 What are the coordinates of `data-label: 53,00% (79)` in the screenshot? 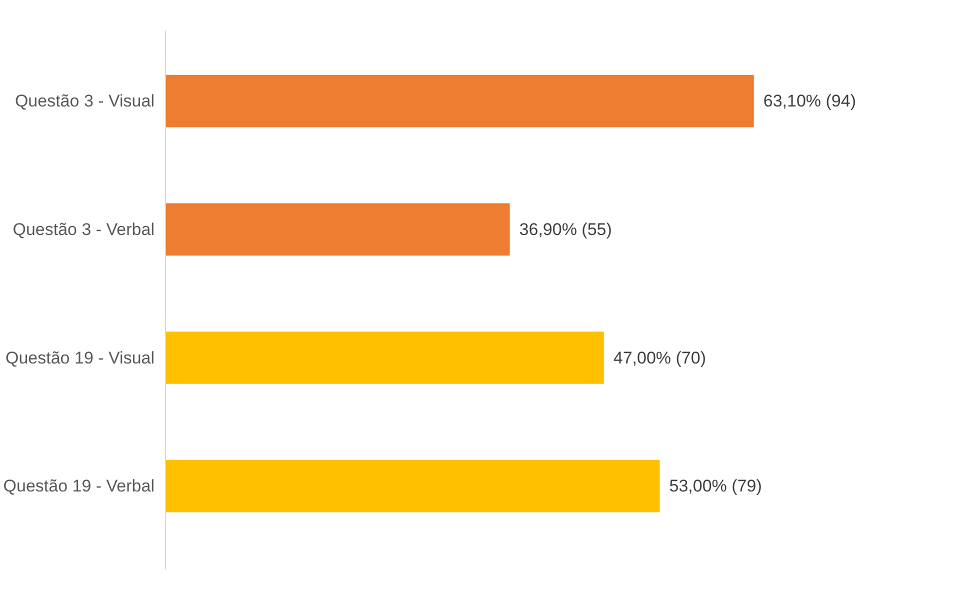 It's located at (715, 486).